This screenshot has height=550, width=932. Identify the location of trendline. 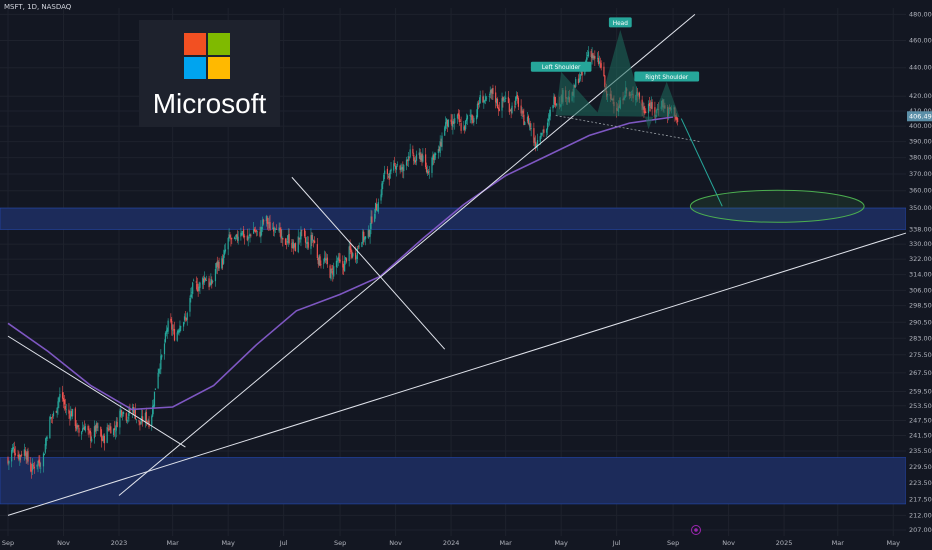
(96, 391).